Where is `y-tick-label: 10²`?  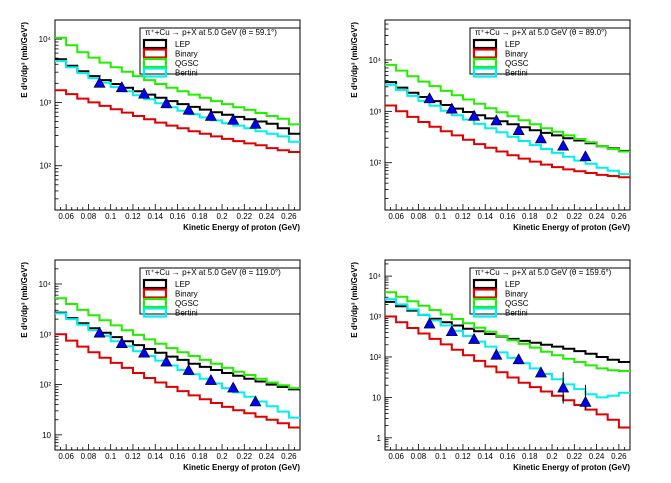
y-tick-label: 10² is located at coordinates (375, 163).